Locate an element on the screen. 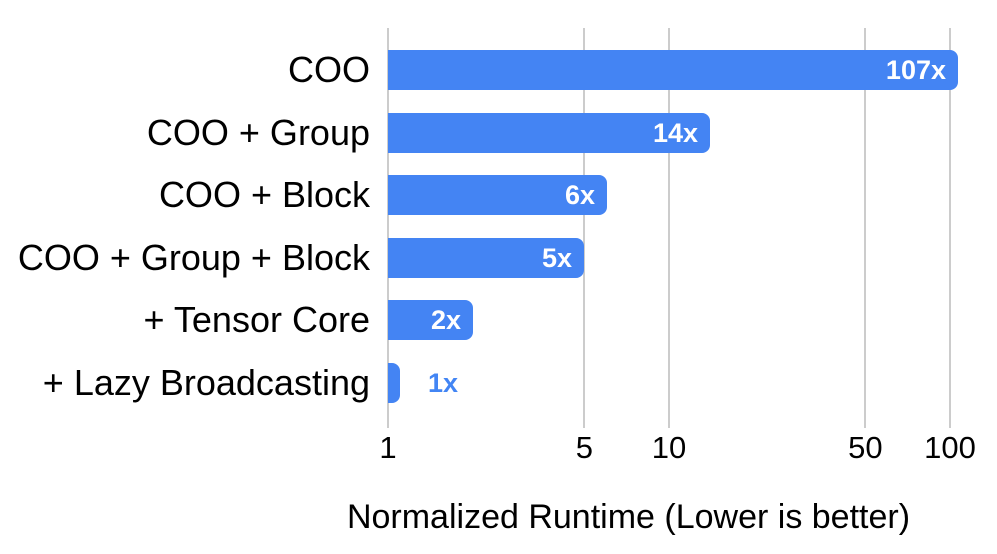 This screenshot has width=997, height=554. bar-value-label: 6x is located at coordinates (579, 195).